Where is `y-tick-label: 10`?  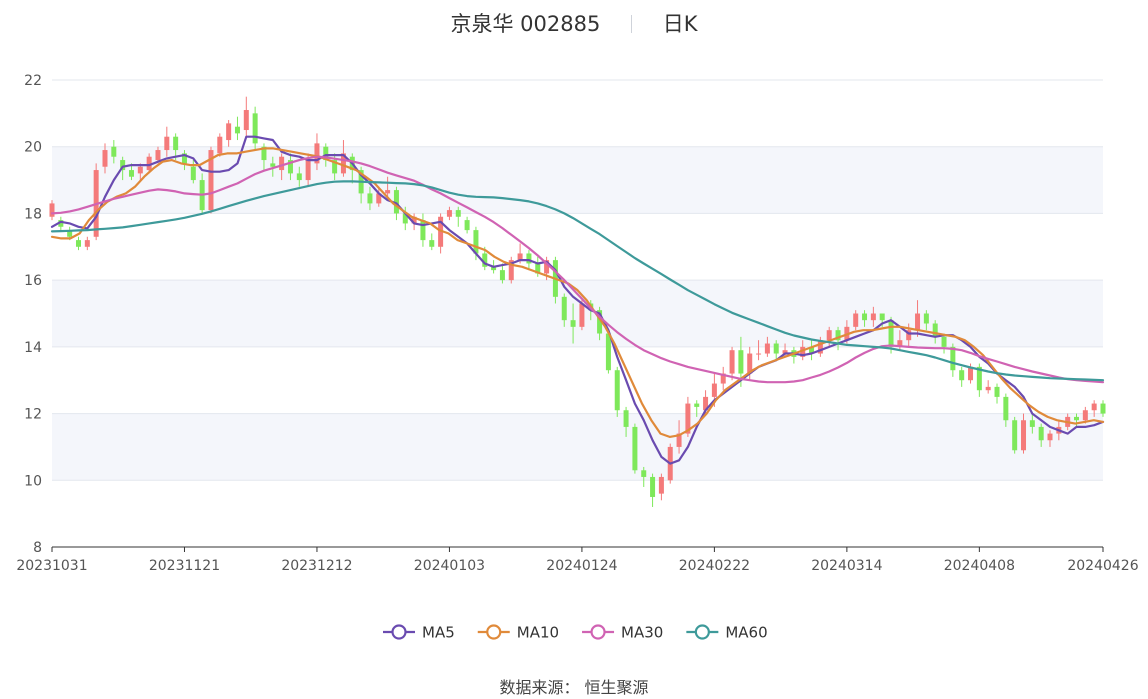
y-tick-label: 10 is located at coordinates (33, 481).